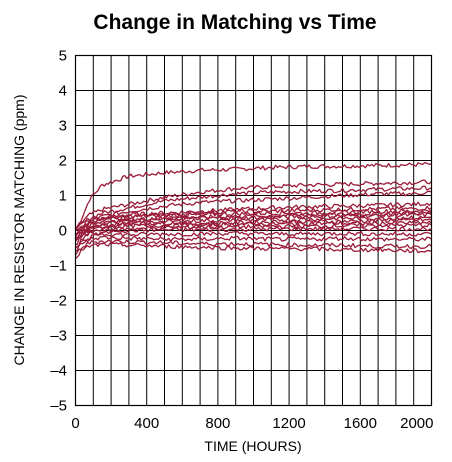  I want to click on y-tick-label: 0, so click(63, 231).